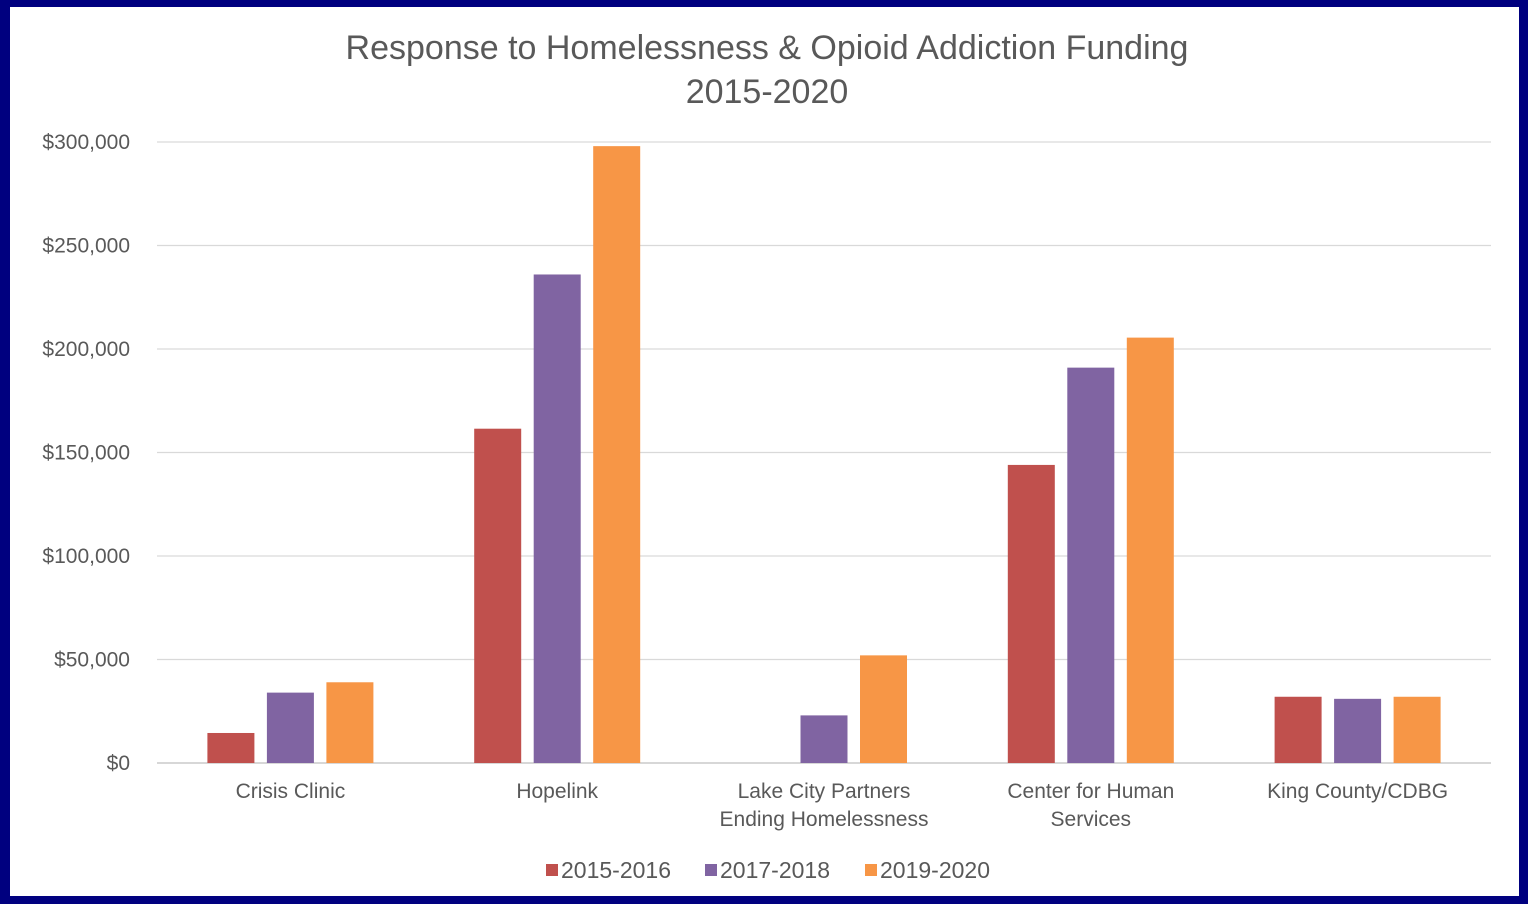 The image size is (1528, 904). What do you see at coordinates (935, 870) in the screenshot?
I see `legend-label: 2019-2020` at bounding box center [935, 870].